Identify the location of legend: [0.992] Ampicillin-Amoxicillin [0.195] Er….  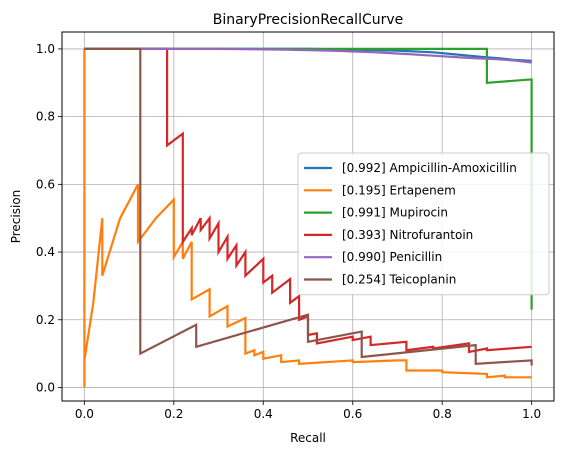
(423, 224).